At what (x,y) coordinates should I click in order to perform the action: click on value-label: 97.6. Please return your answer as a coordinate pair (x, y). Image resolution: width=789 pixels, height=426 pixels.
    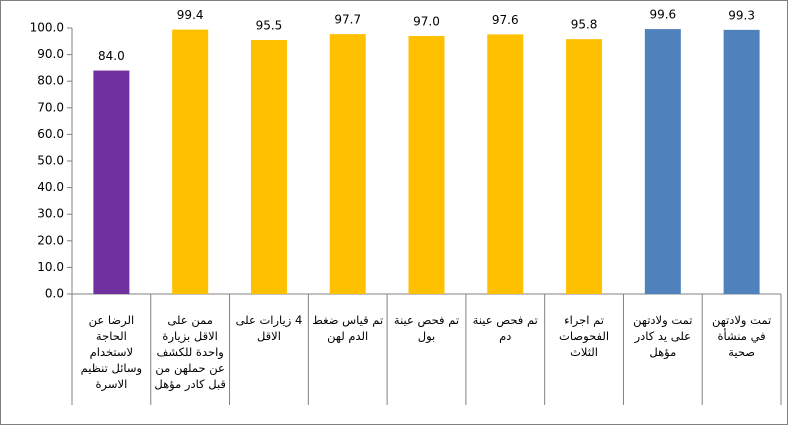
    Looking at the image, I should click on (505, 20).